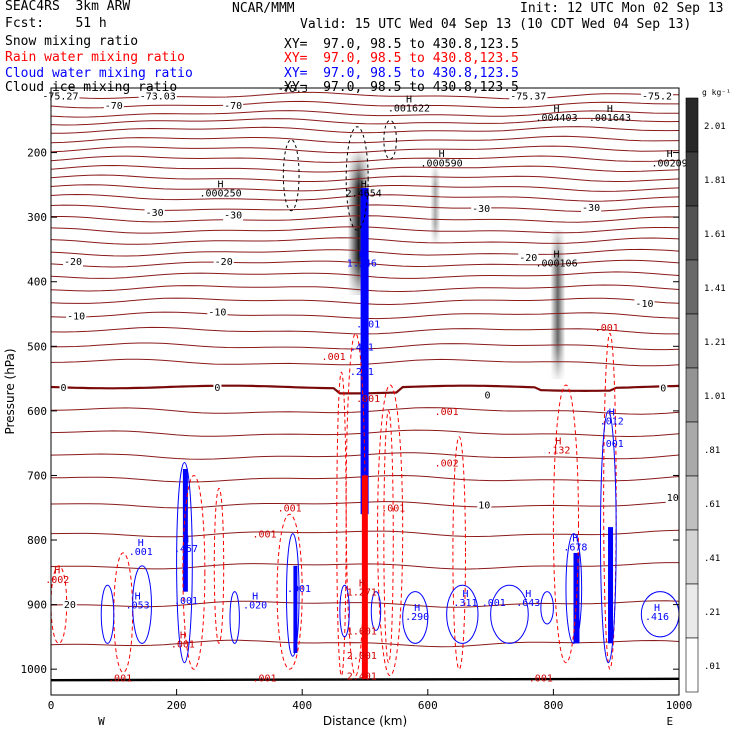  I want to click on init-time: Init: 12 UTC Mon 02 Sep 13, so click(622, 8).